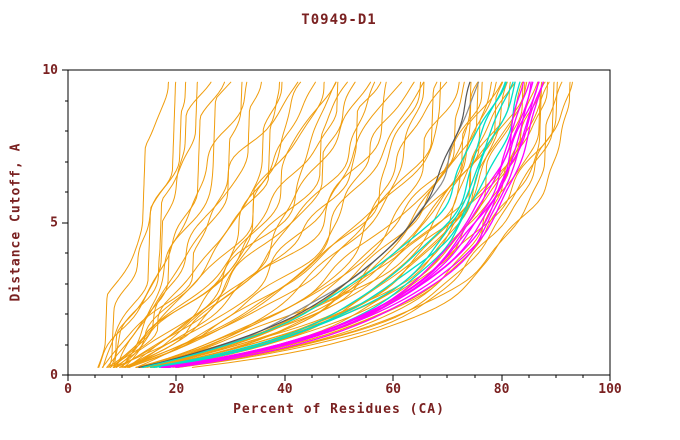 The height and width of the screenshot is (440, 680). Describe the element at coordinates (502, 389) in the screenshot. I see `x-tick-label: 80` at that location.